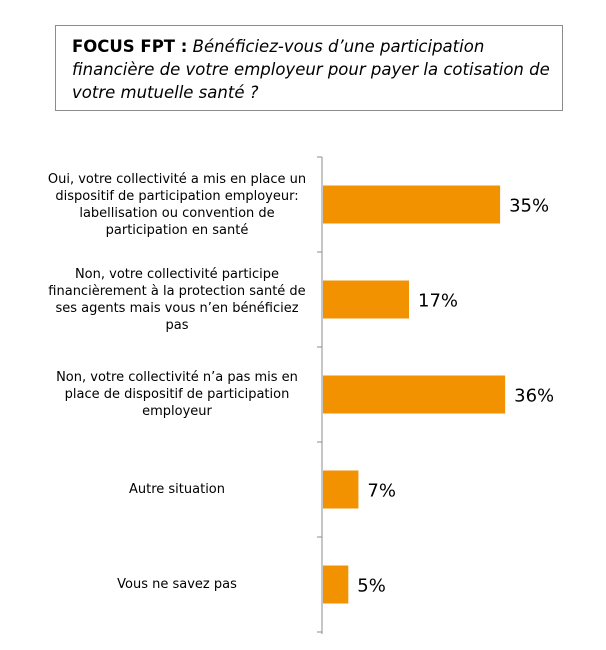 The image size is (606, 650). I want to click on data-label: 7%, so click(381, 491).